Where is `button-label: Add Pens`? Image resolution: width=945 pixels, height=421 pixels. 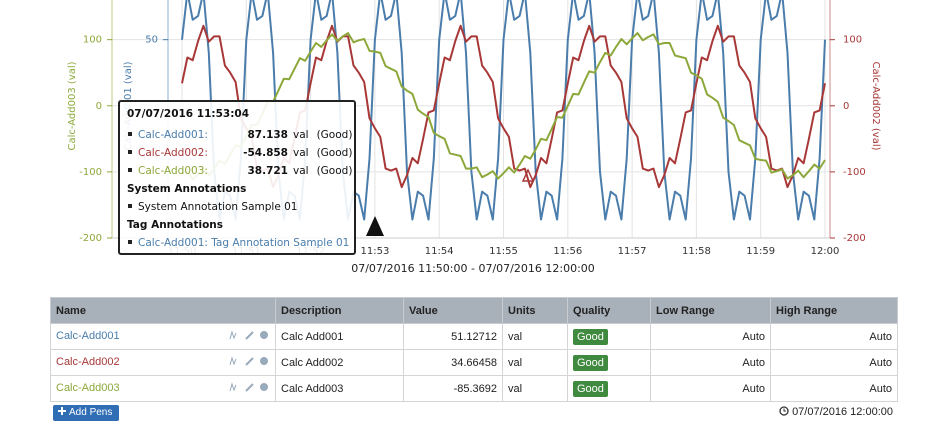 button-label: Add Pens is located at coordinates (91, 412).